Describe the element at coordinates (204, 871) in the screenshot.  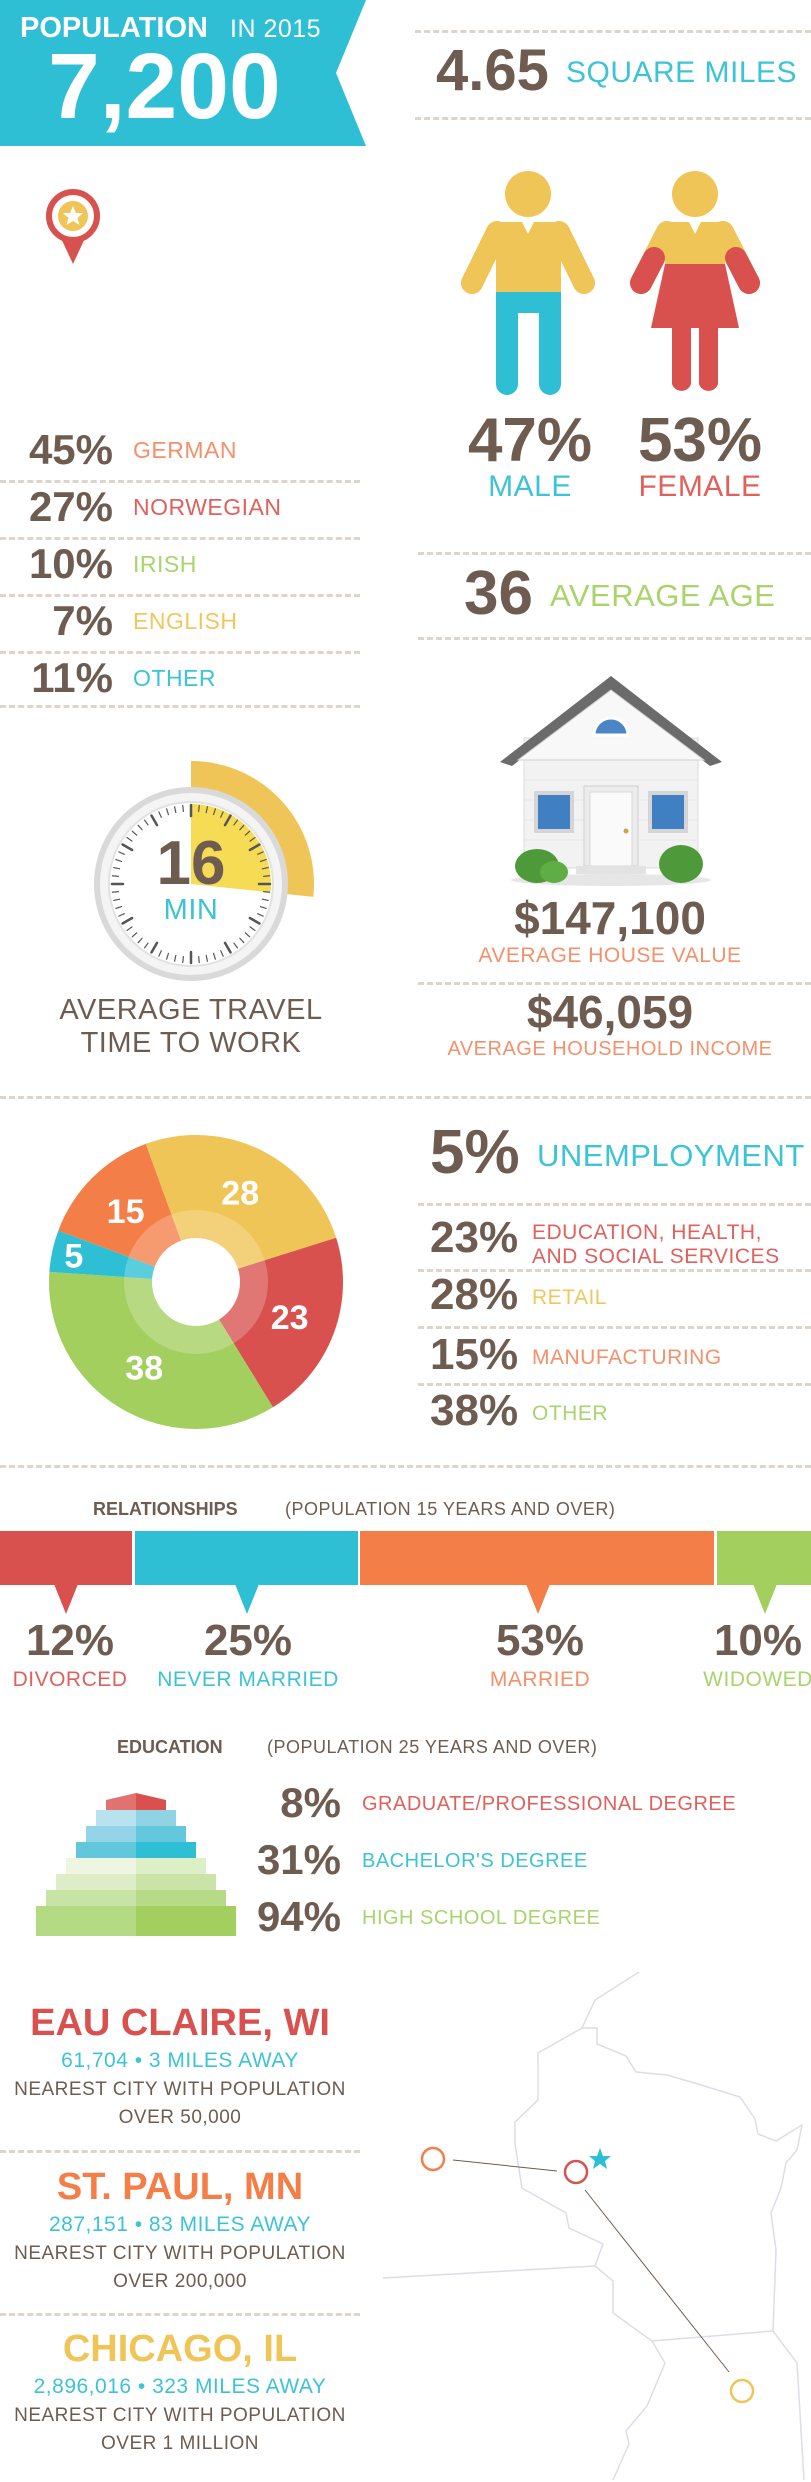
I see `stopwatch-icon` at that location.